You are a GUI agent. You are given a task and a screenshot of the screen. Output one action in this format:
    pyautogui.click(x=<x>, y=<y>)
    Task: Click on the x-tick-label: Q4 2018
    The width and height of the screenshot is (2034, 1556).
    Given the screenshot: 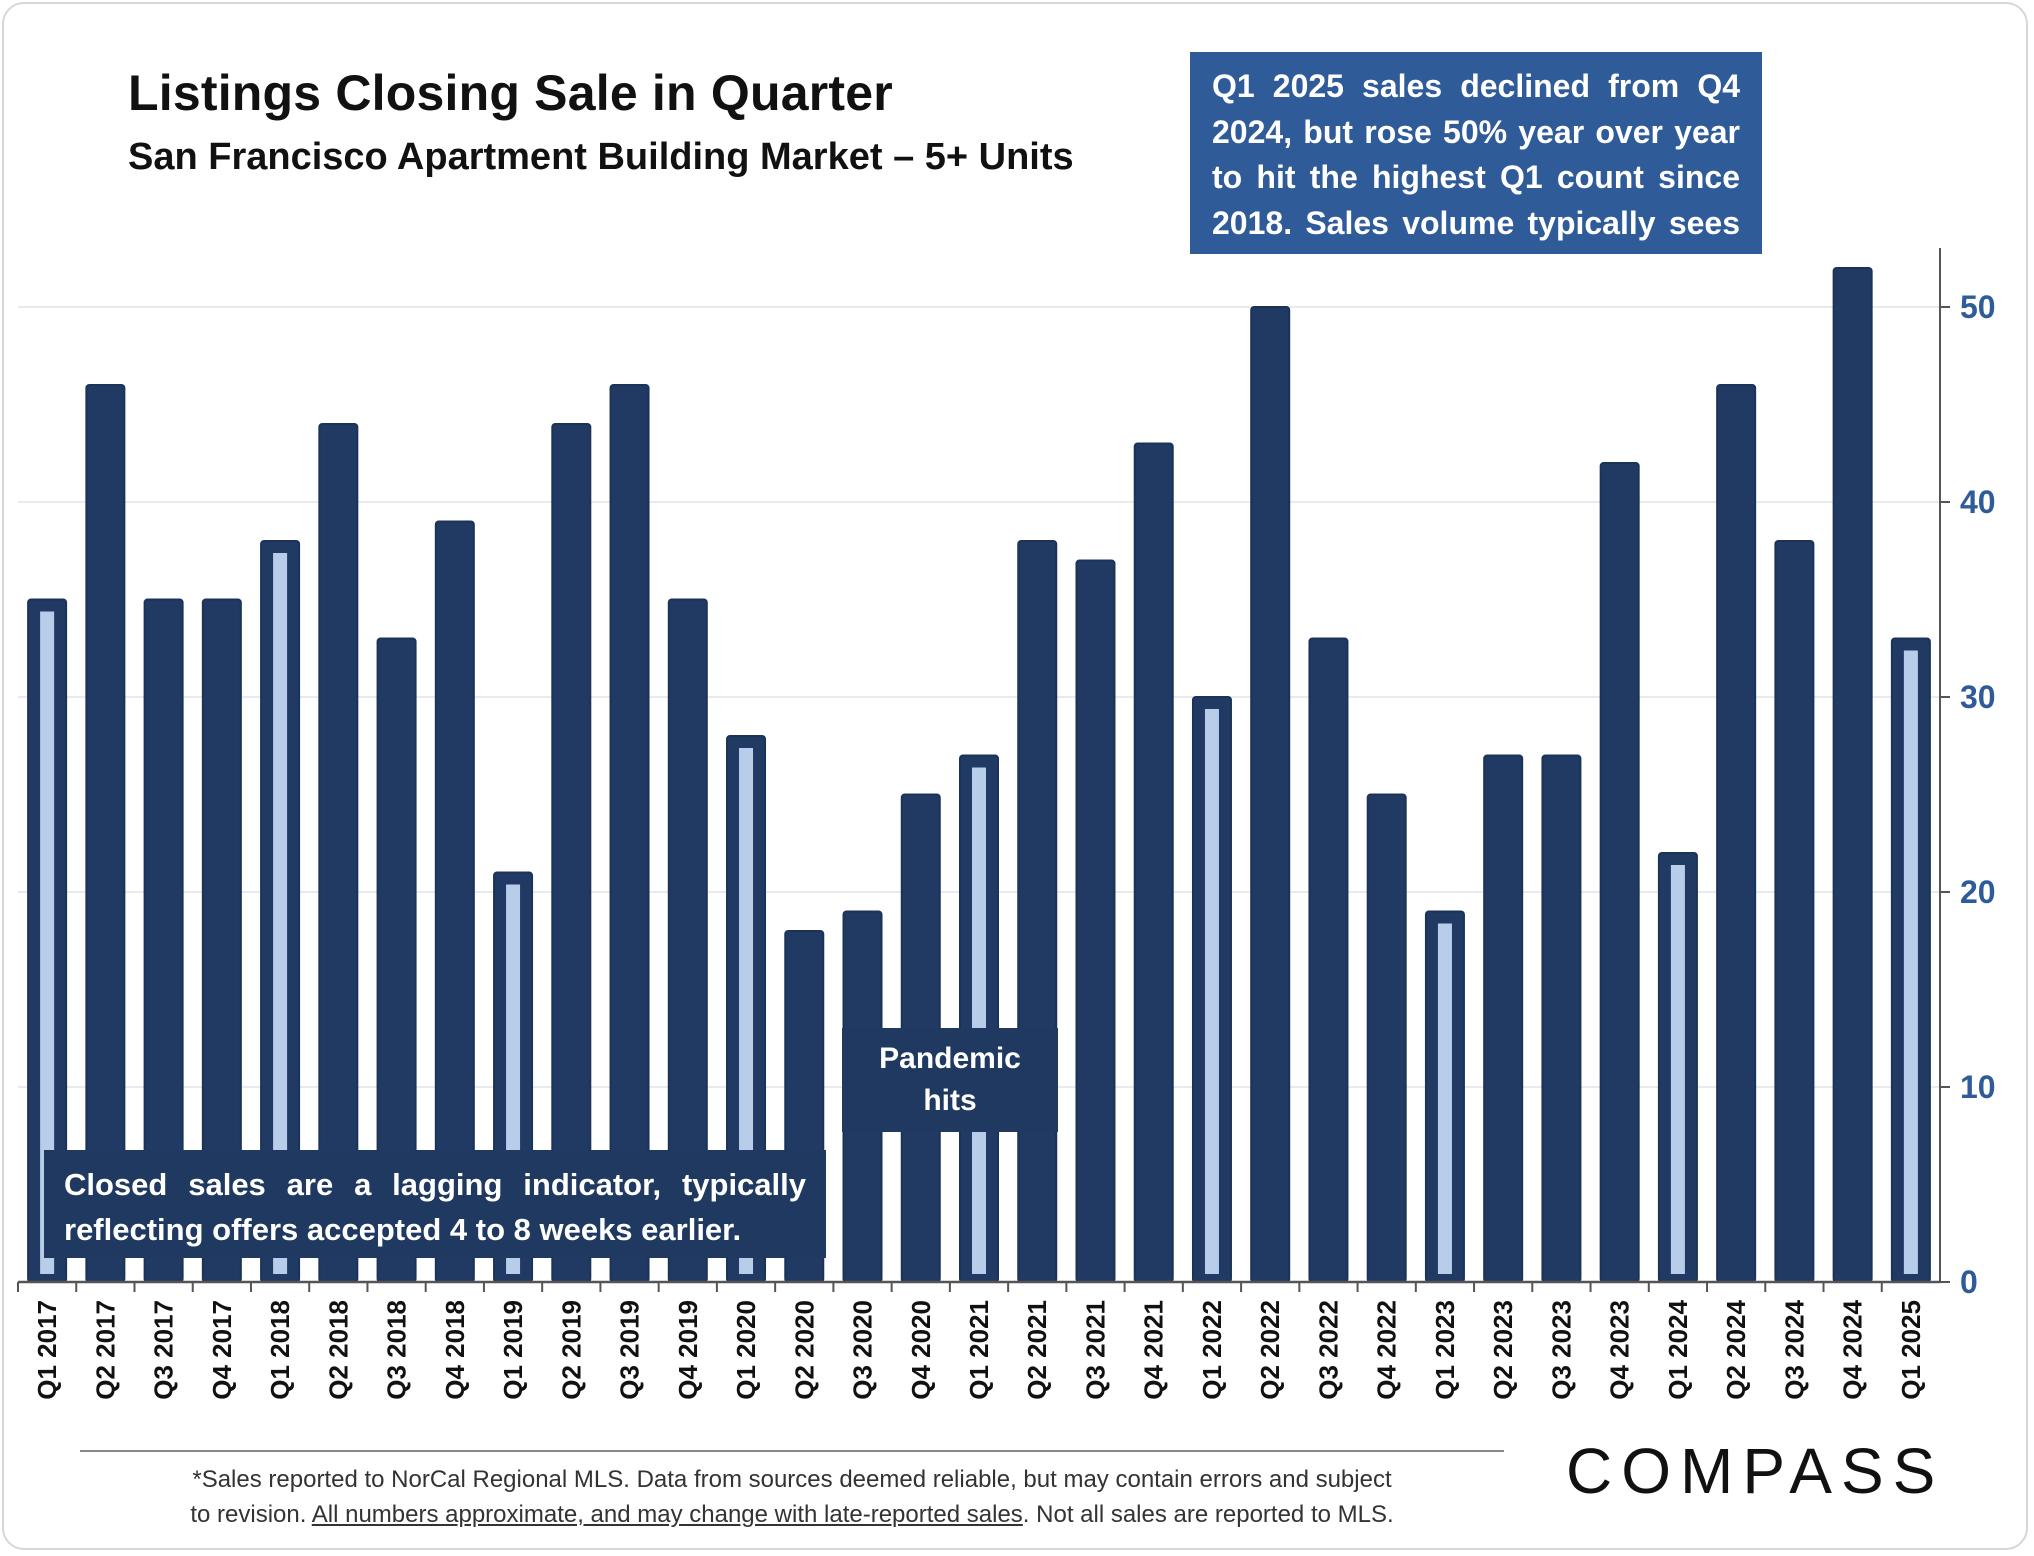 What is the action you would take?
    pyautogui.click(x=455, y=1350)
    